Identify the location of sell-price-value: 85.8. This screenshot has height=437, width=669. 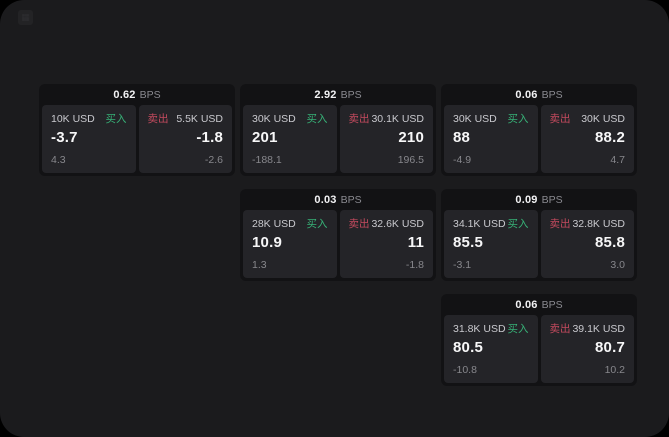
(610, 242).